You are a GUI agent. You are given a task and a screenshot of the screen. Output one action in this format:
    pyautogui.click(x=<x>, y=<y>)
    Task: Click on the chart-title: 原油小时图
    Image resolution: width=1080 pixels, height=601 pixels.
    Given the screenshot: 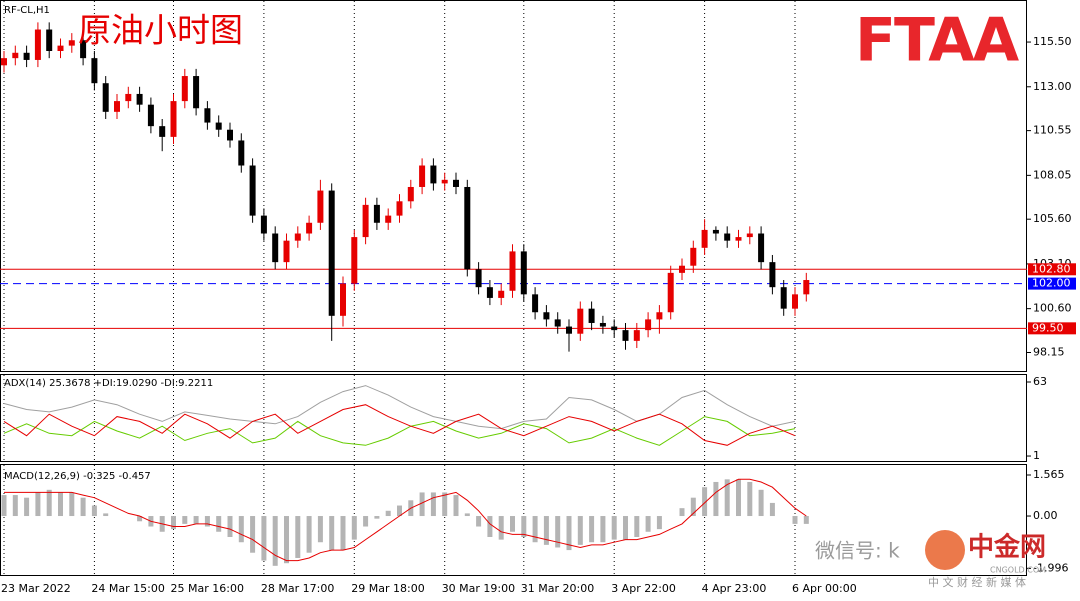 What is the action you would take?
    pyautogui.click(x=160, y=30)
    